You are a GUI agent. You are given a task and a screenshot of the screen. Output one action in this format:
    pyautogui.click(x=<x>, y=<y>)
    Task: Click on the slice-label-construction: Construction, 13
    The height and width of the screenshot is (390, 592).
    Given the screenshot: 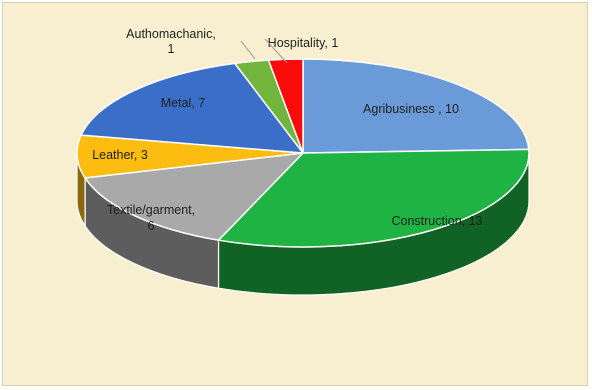 What is the action you would take?
    pyautogui.click(x=436, y=221)
    